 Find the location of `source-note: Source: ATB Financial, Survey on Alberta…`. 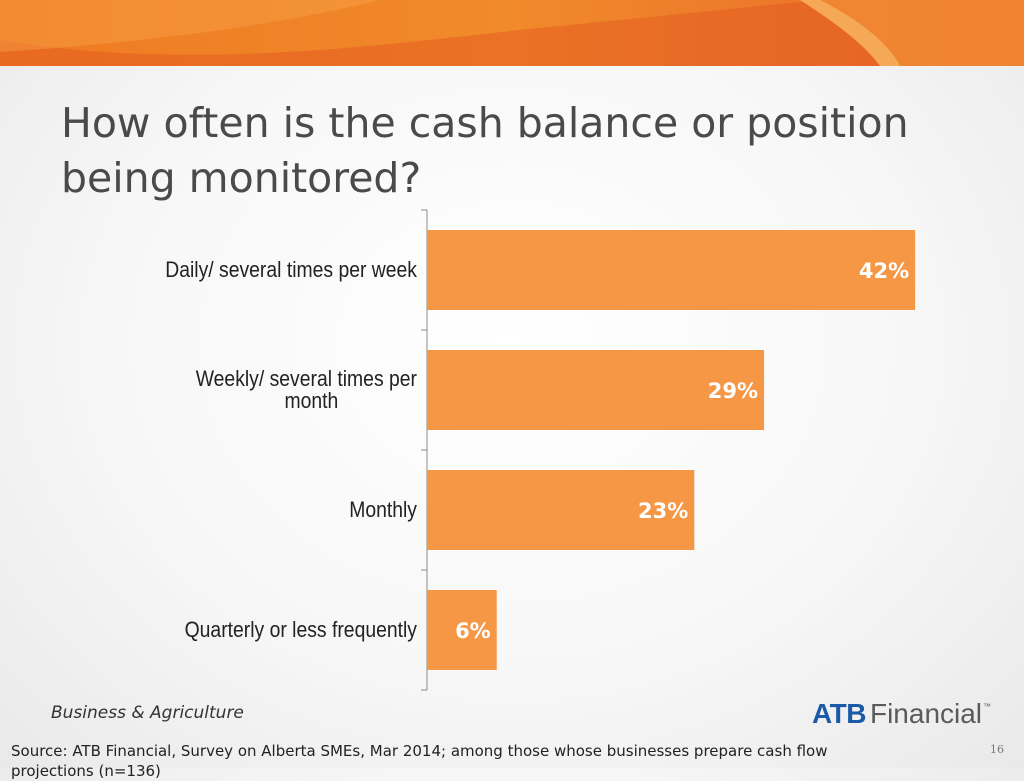

source-note: Source: ATB Financial, Survey on Alberta… is located at coordinates (419, 761).